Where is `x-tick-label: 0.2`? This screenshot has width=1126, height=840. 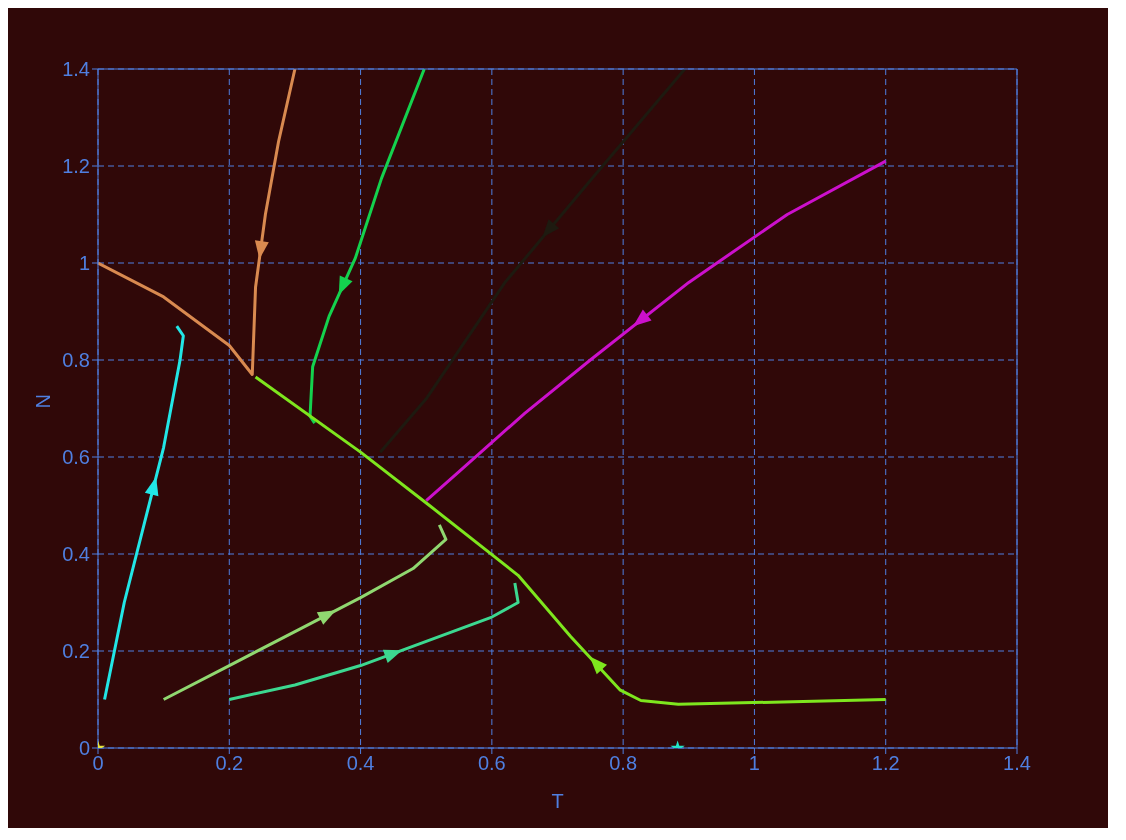 x-tick-label: 0.2 is located at coordinates (229, 763).